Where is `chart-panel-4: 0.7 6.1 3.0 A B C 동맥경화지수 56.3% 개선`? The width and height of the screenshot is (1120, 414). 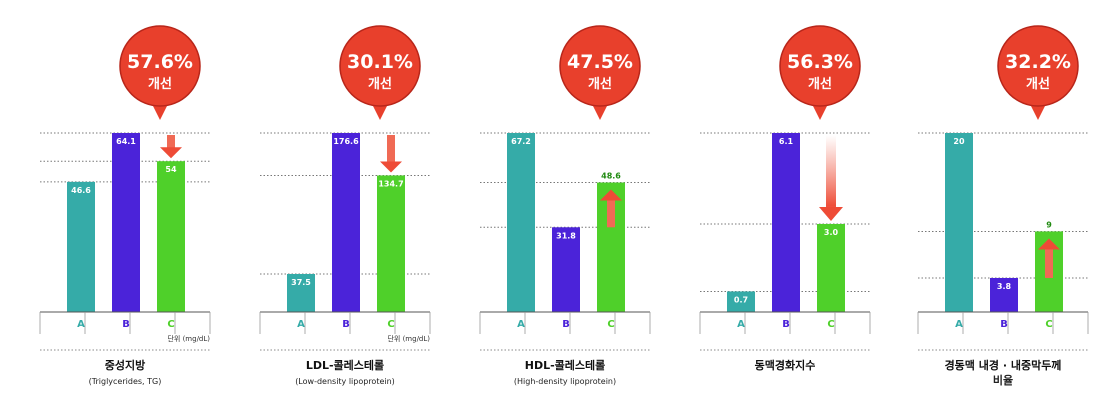
chart-panel-4: 0.7 6.1 3.0 A B C 동맥경화지수 56.3% 개선 is located at coordinates (785, 198).